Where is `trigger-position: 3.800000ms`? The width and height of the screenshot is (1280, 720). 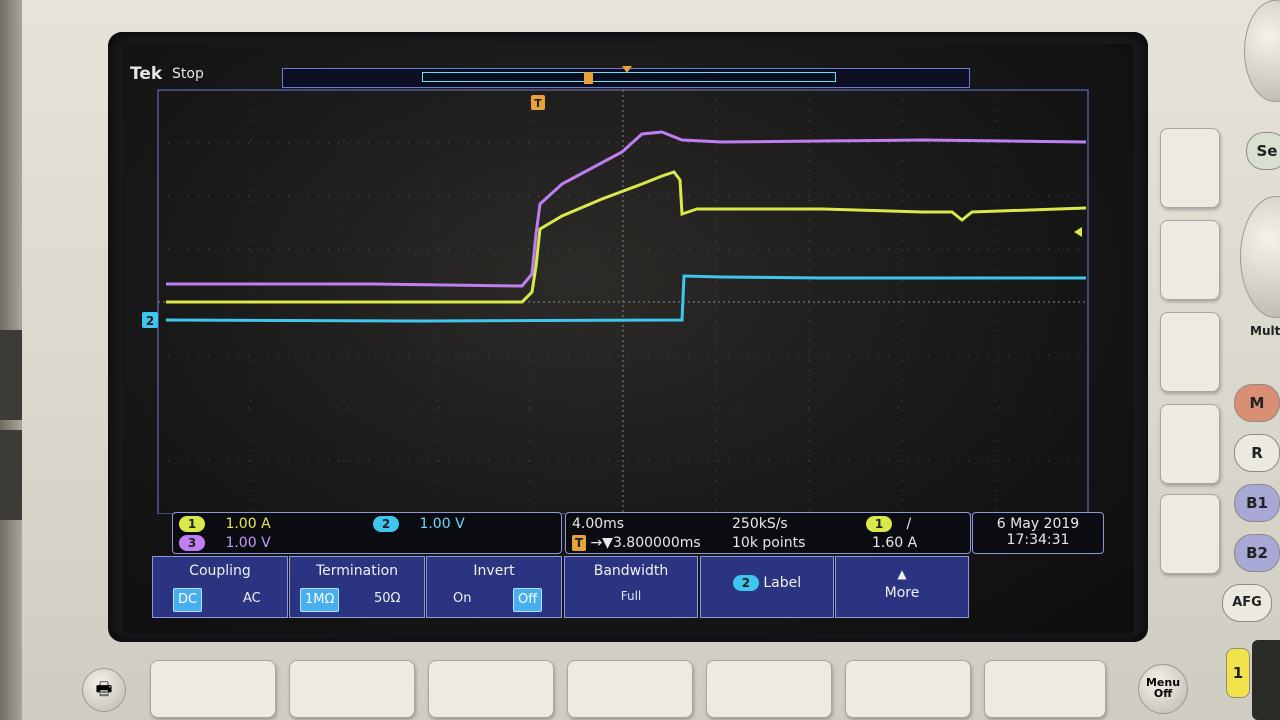
trigger-position: 3.800000ms is located at coordinates (656, 543).